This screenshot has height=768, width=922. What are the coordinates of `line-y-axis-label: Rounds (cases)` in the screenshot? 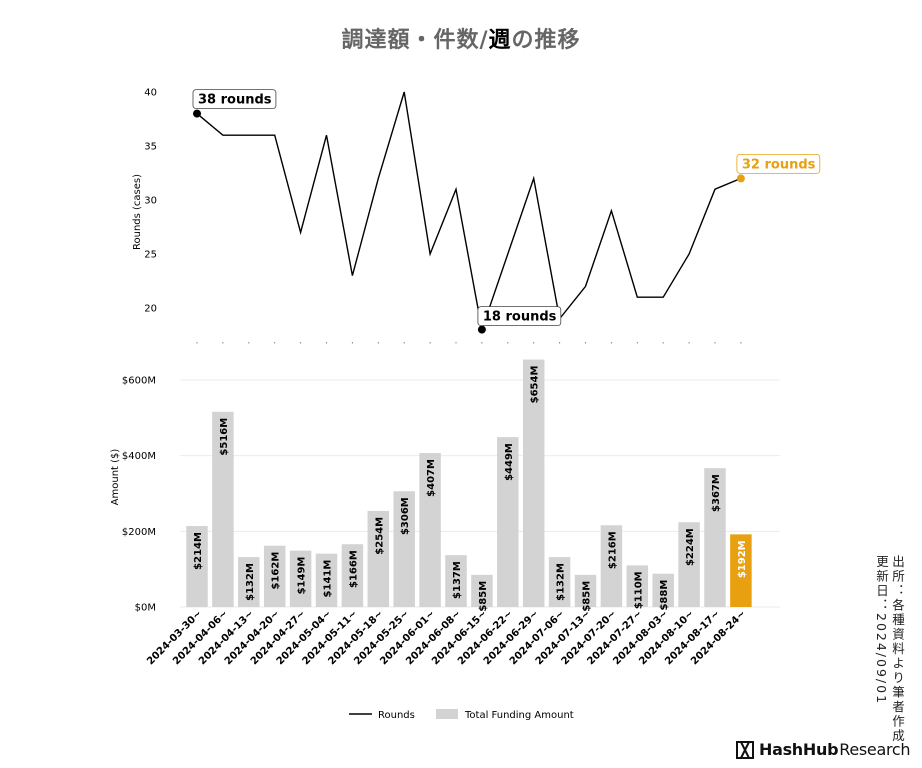 It's located at (137, 212).